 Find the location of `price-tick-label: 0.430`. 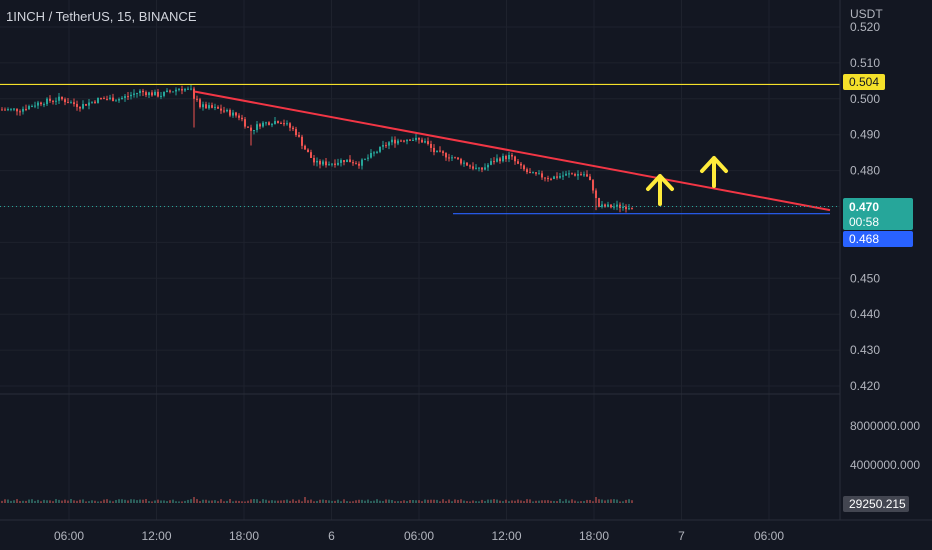

price-tick-label: 0.430 is located at coordinates (865, 350).